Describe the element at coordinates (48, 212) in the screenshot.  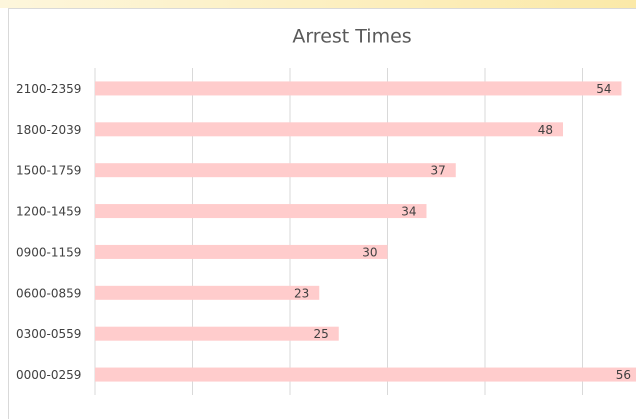
I see `y-tick-label: 1200-1459` at that location.